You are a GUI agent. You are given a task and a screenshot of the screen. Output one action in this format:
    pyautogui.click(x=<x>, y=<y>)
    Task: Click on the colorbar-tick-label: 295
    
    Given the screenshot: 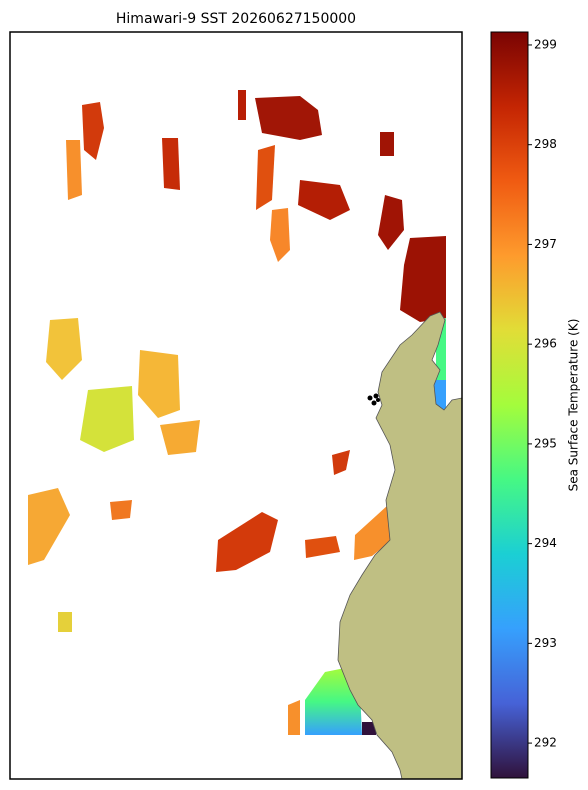 What is the action you would take?
    pyautogui.click(x=545, y=443)
    